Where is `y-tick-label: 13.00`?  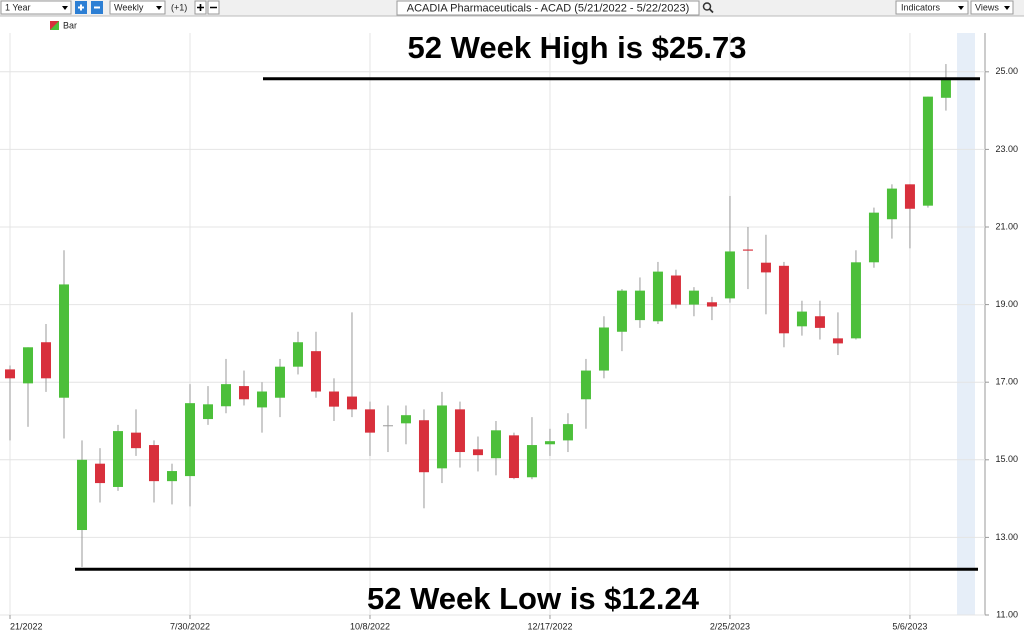
y-tick-label: 13.00 is located at coordinates (1006, 537).